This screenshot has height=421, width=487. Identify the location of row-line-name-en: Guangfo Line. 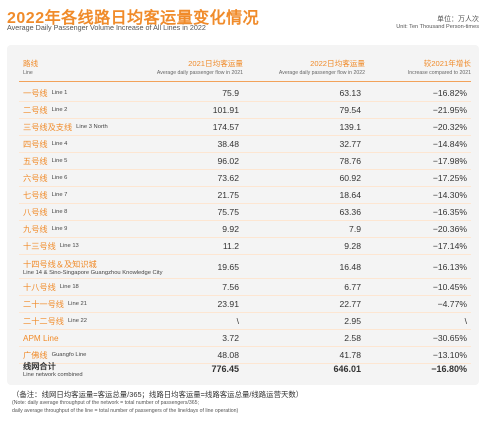
(69, 355).